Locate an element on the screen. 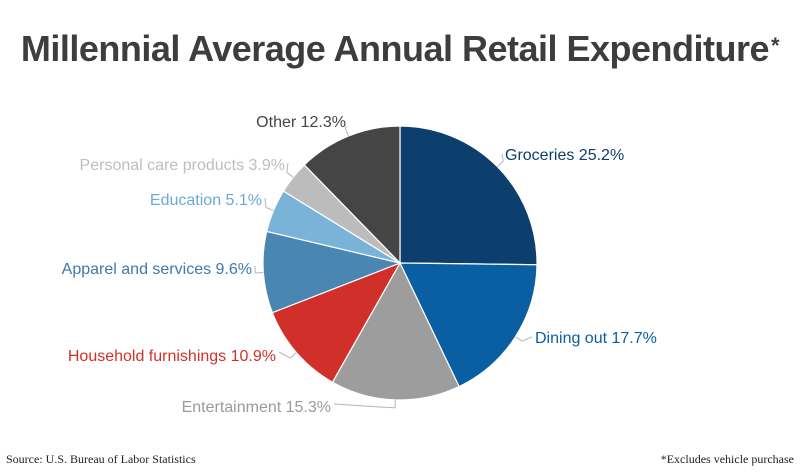 This screenshot has height=473, width=800. data-label-entertainment: Entertainment 15.3% is located at coordinates (256, 407).